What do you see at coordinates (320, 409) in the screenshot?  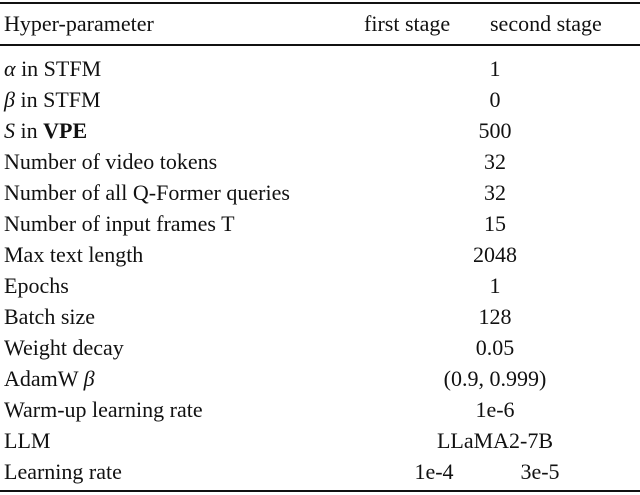 I see `table-row: Warm-up learning rate 1e-6` at bounding box center [320, 409].